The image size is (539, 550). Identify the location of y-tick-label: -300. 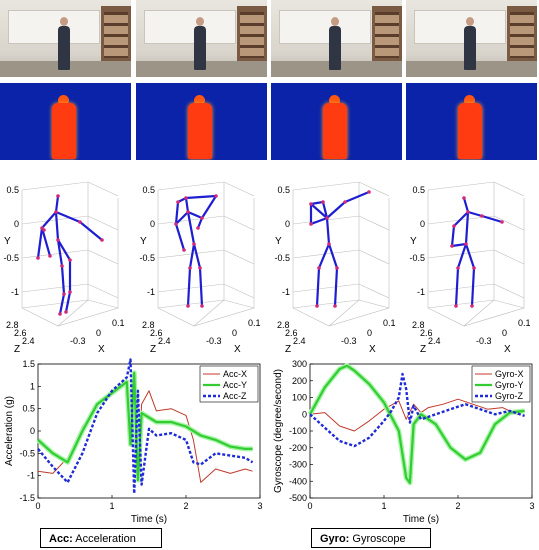
(298, 465).